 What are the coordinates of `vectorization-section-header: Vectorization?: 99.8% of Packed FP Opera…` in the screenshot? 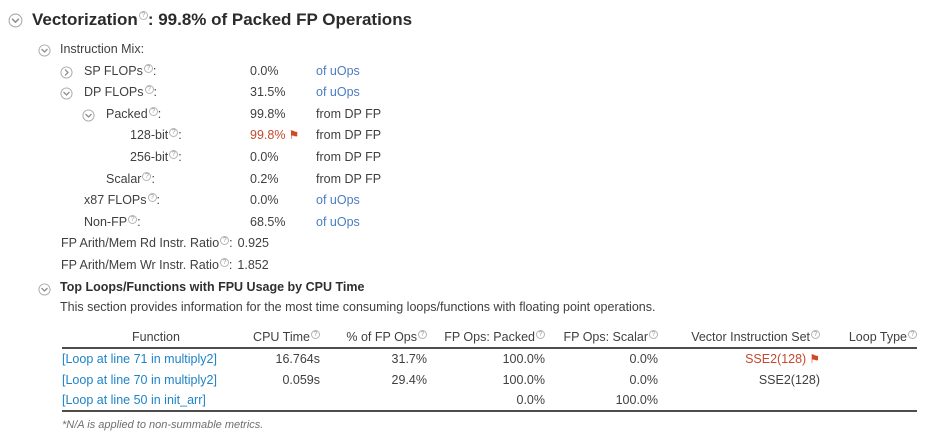 It's located at (462, 22).